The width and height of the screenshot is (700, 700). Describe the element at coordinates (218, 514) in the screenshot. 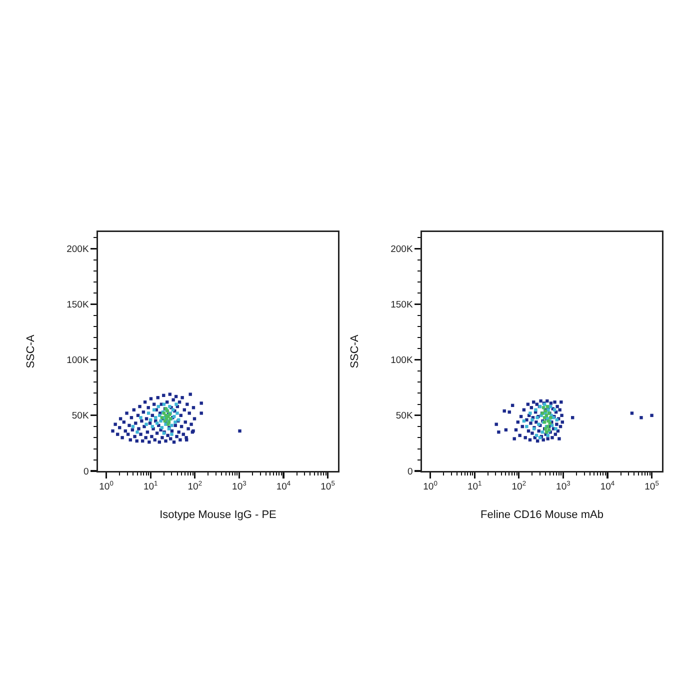

I see `x-axis-title: Isotype Mouse IgG - PE` at that location.